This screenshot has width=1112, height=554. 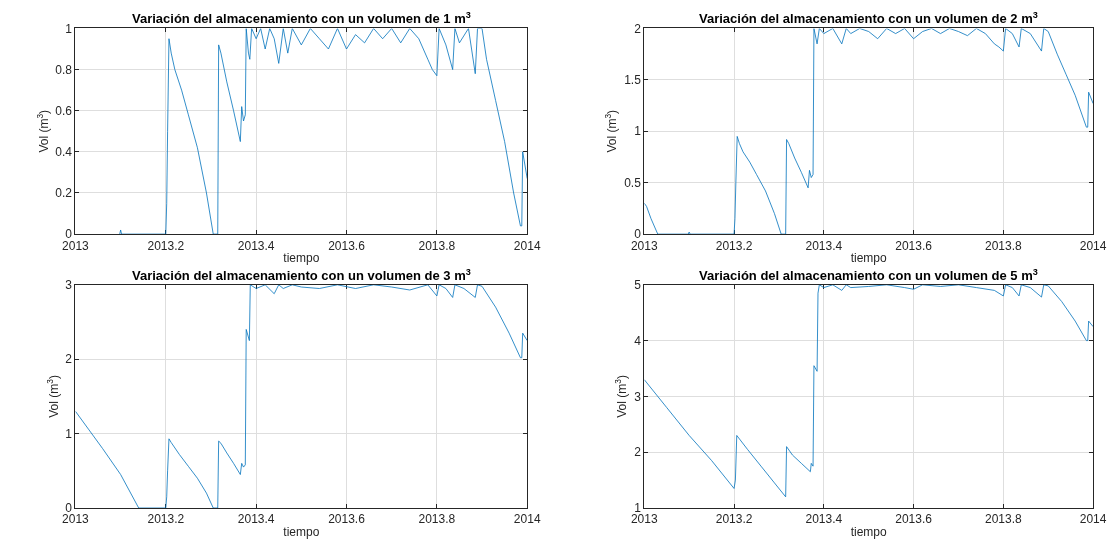 I want to click on chart-title: Variación del almacenamiento con un volumen de 1 m$^{3}$, so click(x=301, y=18).